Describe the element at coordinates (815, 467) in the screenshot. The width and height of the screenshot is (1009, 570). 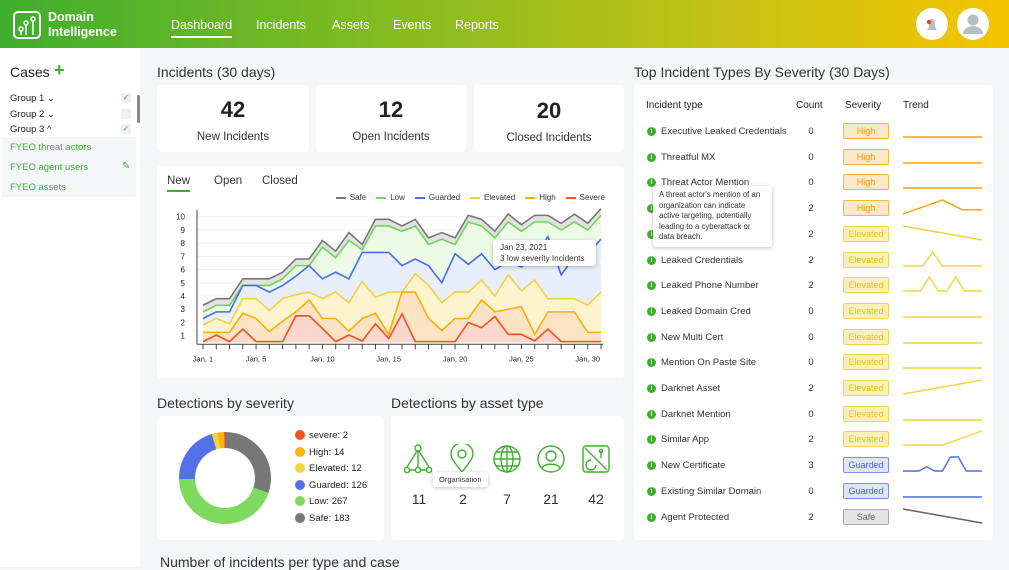
I see `incident-type-row: i New Certificate 3 Guarded` at that location.